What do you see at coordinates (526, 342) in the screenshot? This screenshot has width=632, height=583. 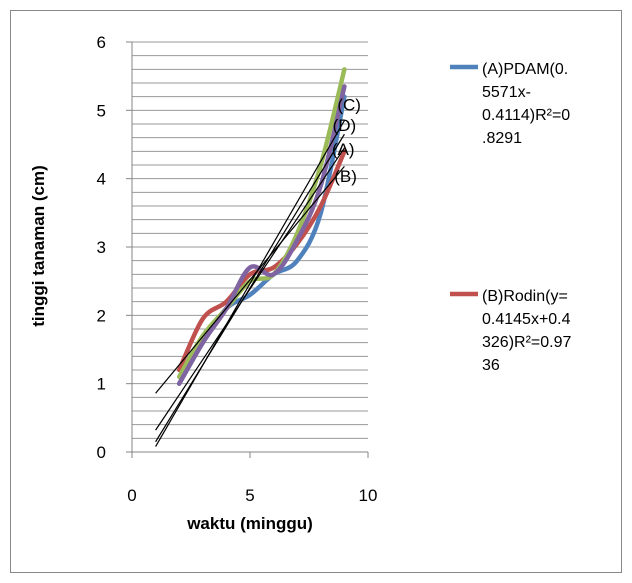 I see `legend-entry-text: 326)R²=0.97` at bounding box center [526, 342].